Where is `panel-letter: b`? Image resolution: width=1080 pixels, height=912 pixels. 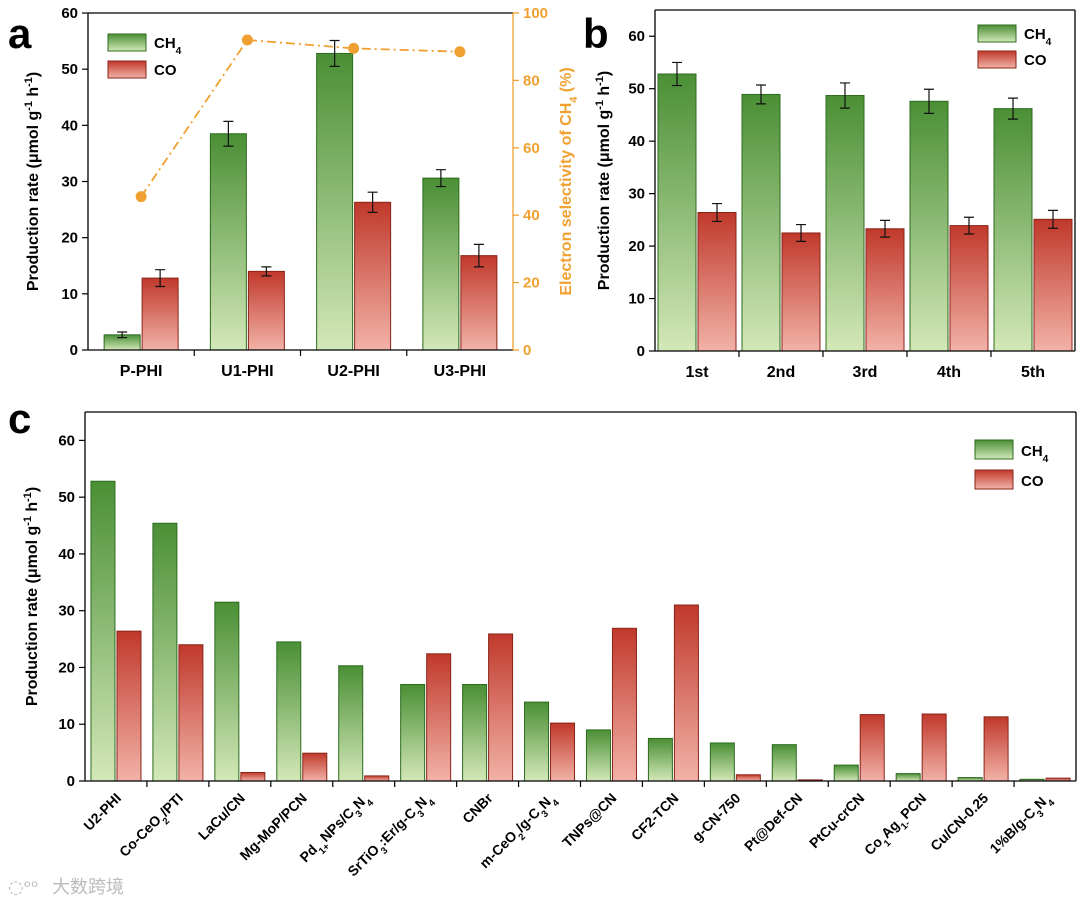 panel-letter: b is located at coordinates (596, 33).